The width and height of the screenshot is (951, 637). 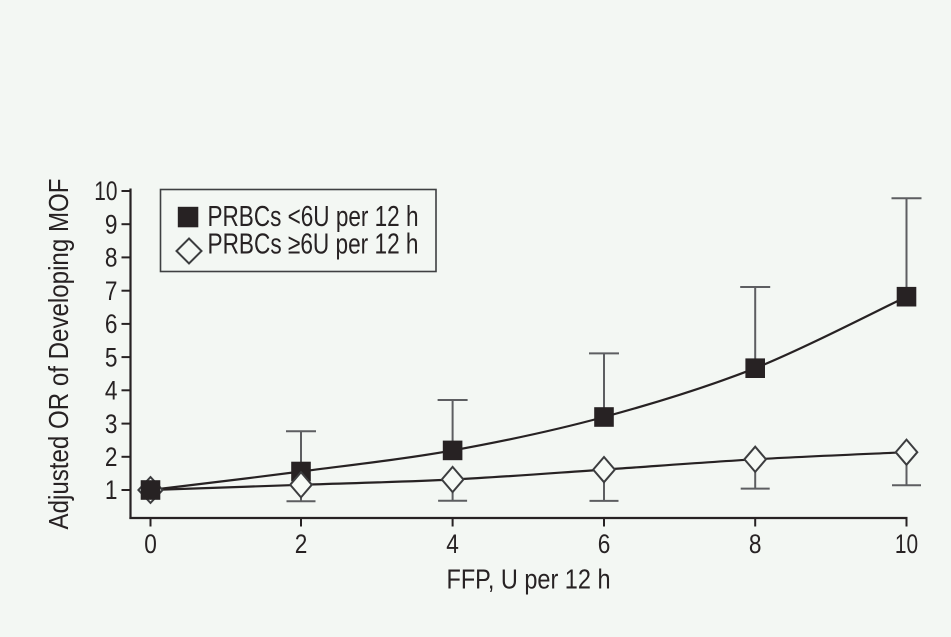 I want to click on svg-text: 3, so click(x=111, y=424).